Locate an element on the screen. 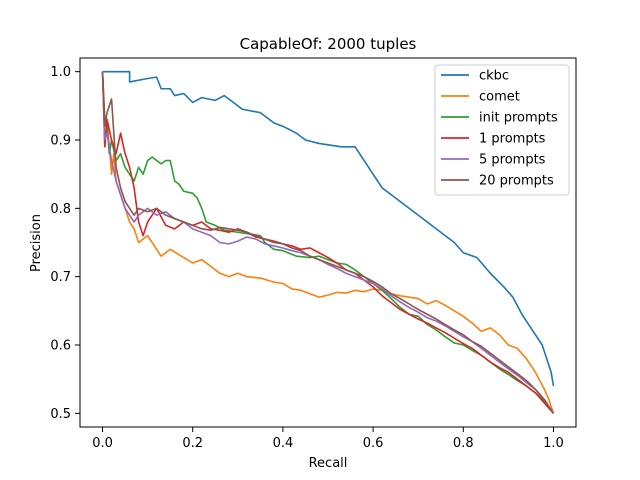 The height and width of the screenshot is (480, 640). x-axis-label: Recall is located at coordinates (328, 463).